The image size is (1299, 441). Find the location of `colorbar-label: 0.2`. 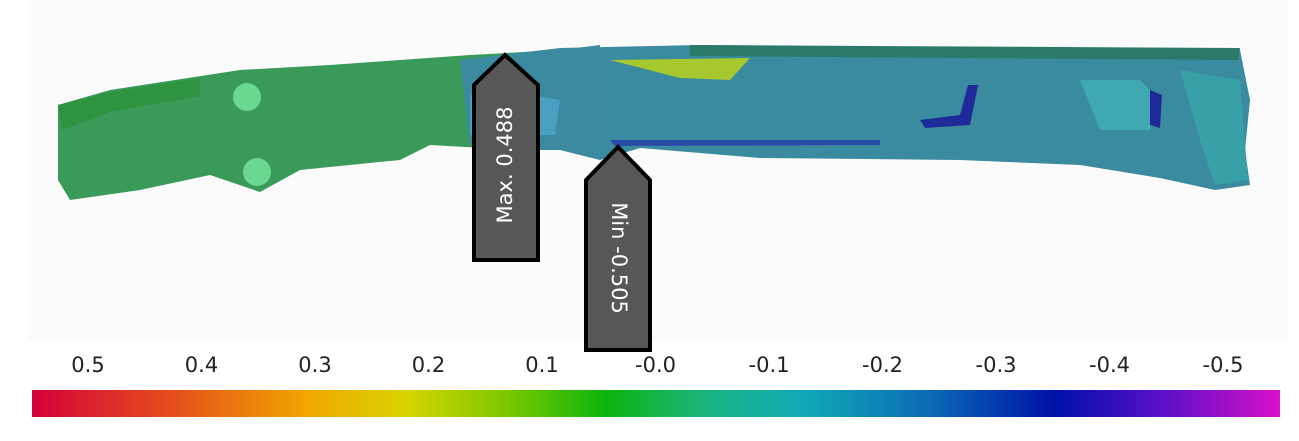

colorbar-label: 0.2 is located at coordinates (428, 365).